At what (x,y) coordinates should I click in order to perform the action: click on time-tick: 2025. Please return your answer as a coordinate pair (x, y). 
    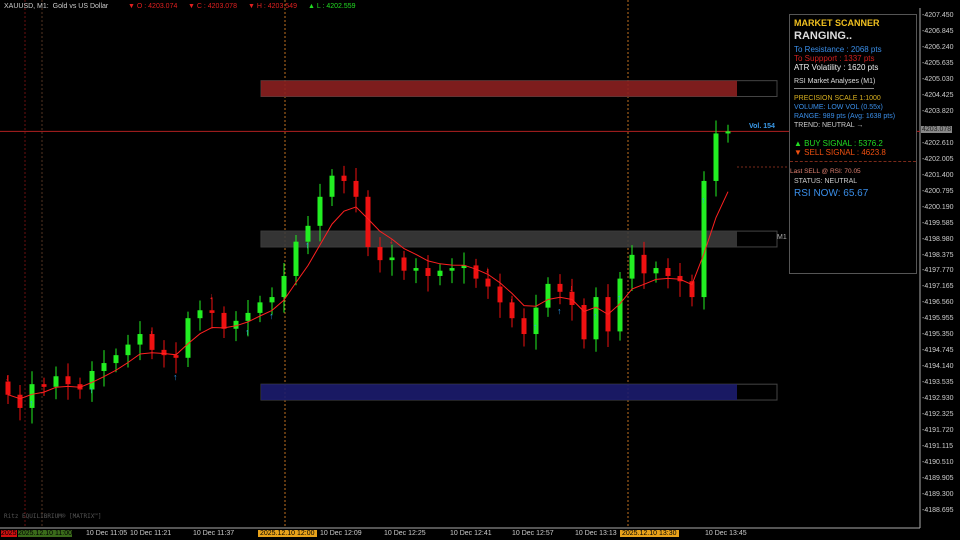
    Looking at the image, I should click on (9, 533).